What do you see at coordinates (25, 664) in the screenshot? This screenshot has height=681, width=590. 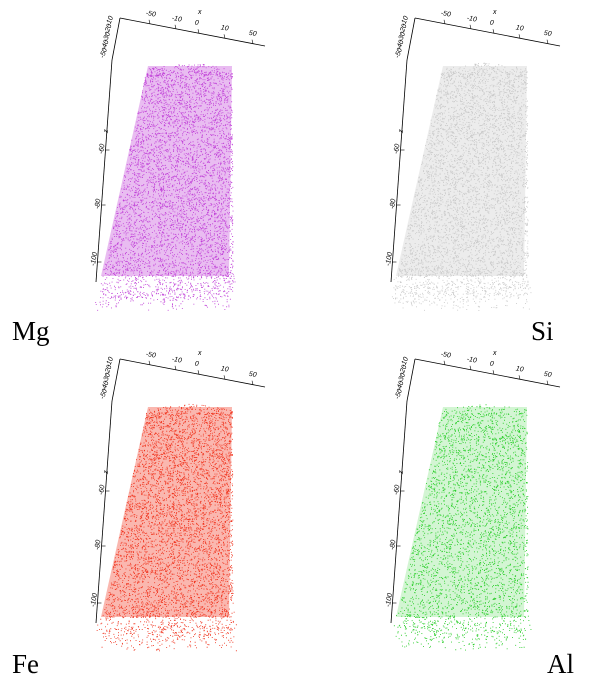 I see `element-label-fe: Fe` at bounding box center [25, 664].